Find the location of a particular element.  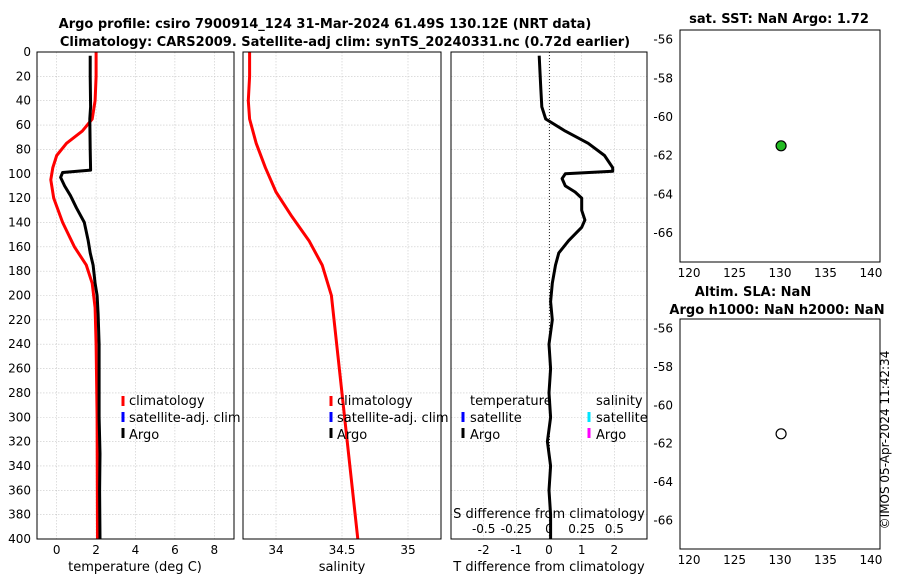

temperature-legend: climatology satellite-adj. clim Argo is located at coordinates (181, 418).